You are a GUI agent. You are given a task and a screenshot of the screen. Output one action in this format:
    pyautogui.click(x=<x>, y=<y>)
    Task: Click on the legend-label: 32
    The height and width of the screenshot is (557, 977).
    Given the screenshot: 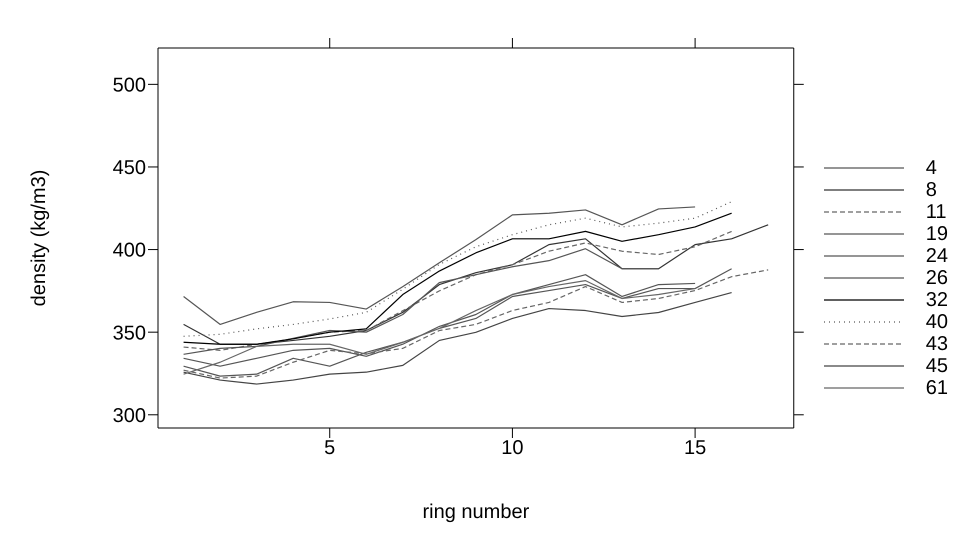 What is the action you would take?
    pyautogui.click(x=937, y=300)
    